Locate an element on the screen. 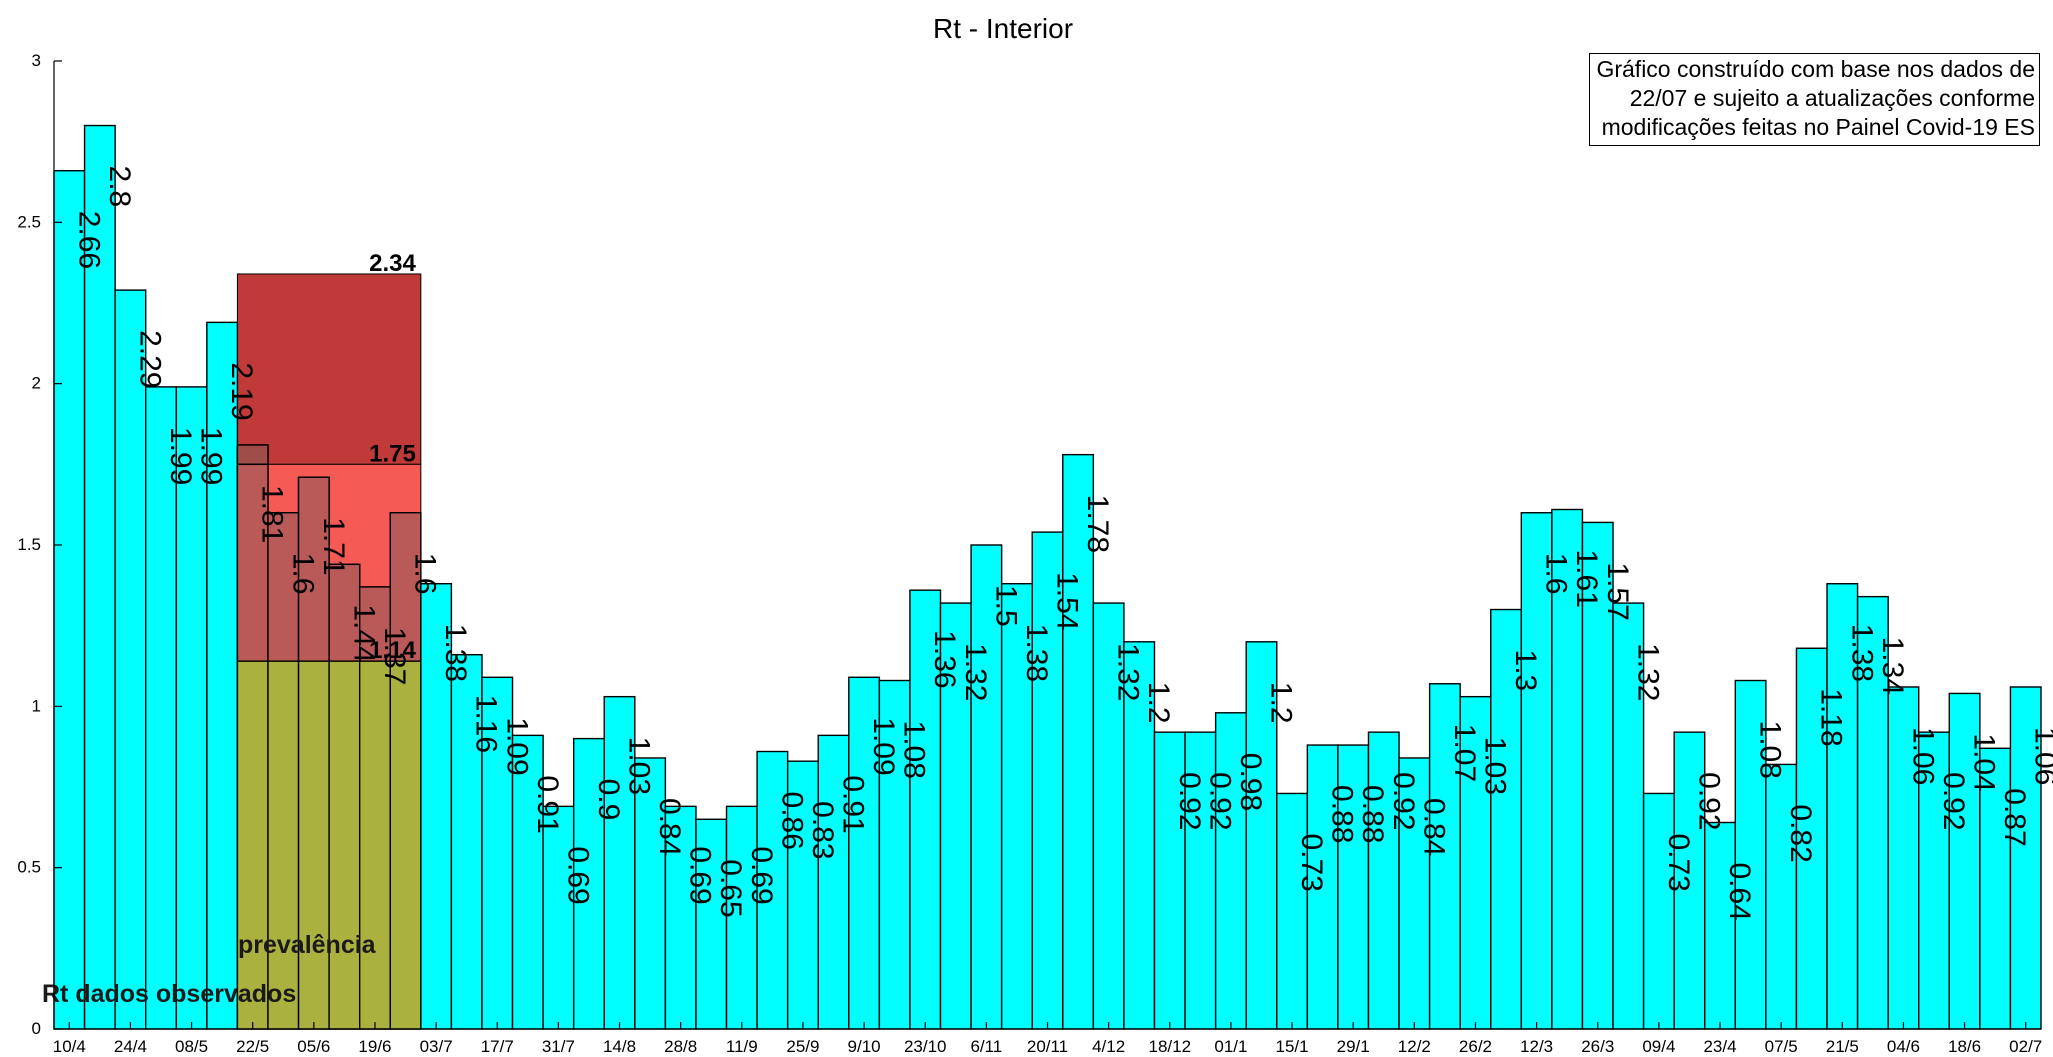 This screenshot has width=2053, height=1057. x-tick-label-25: 26/3 is located at coordinates (1597, 1046).